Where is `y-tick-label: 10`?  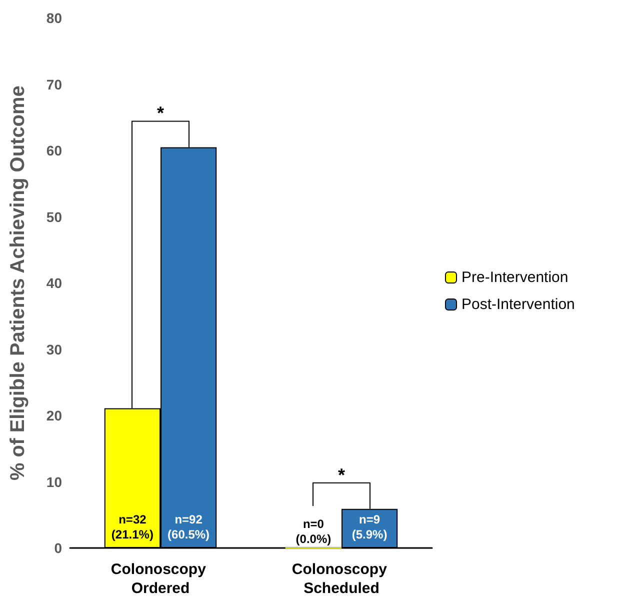
y-tick-label: 10 is located at coordinates (54, 482).